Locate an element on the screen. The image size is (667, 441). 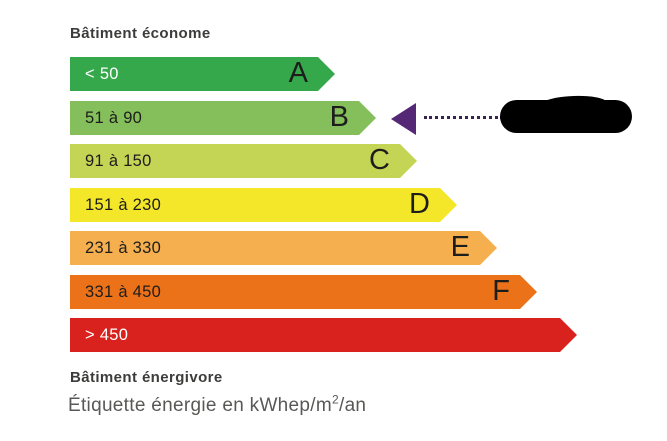
energy-bar-b: 51 à 90 B is located at coordinates (223, 118).